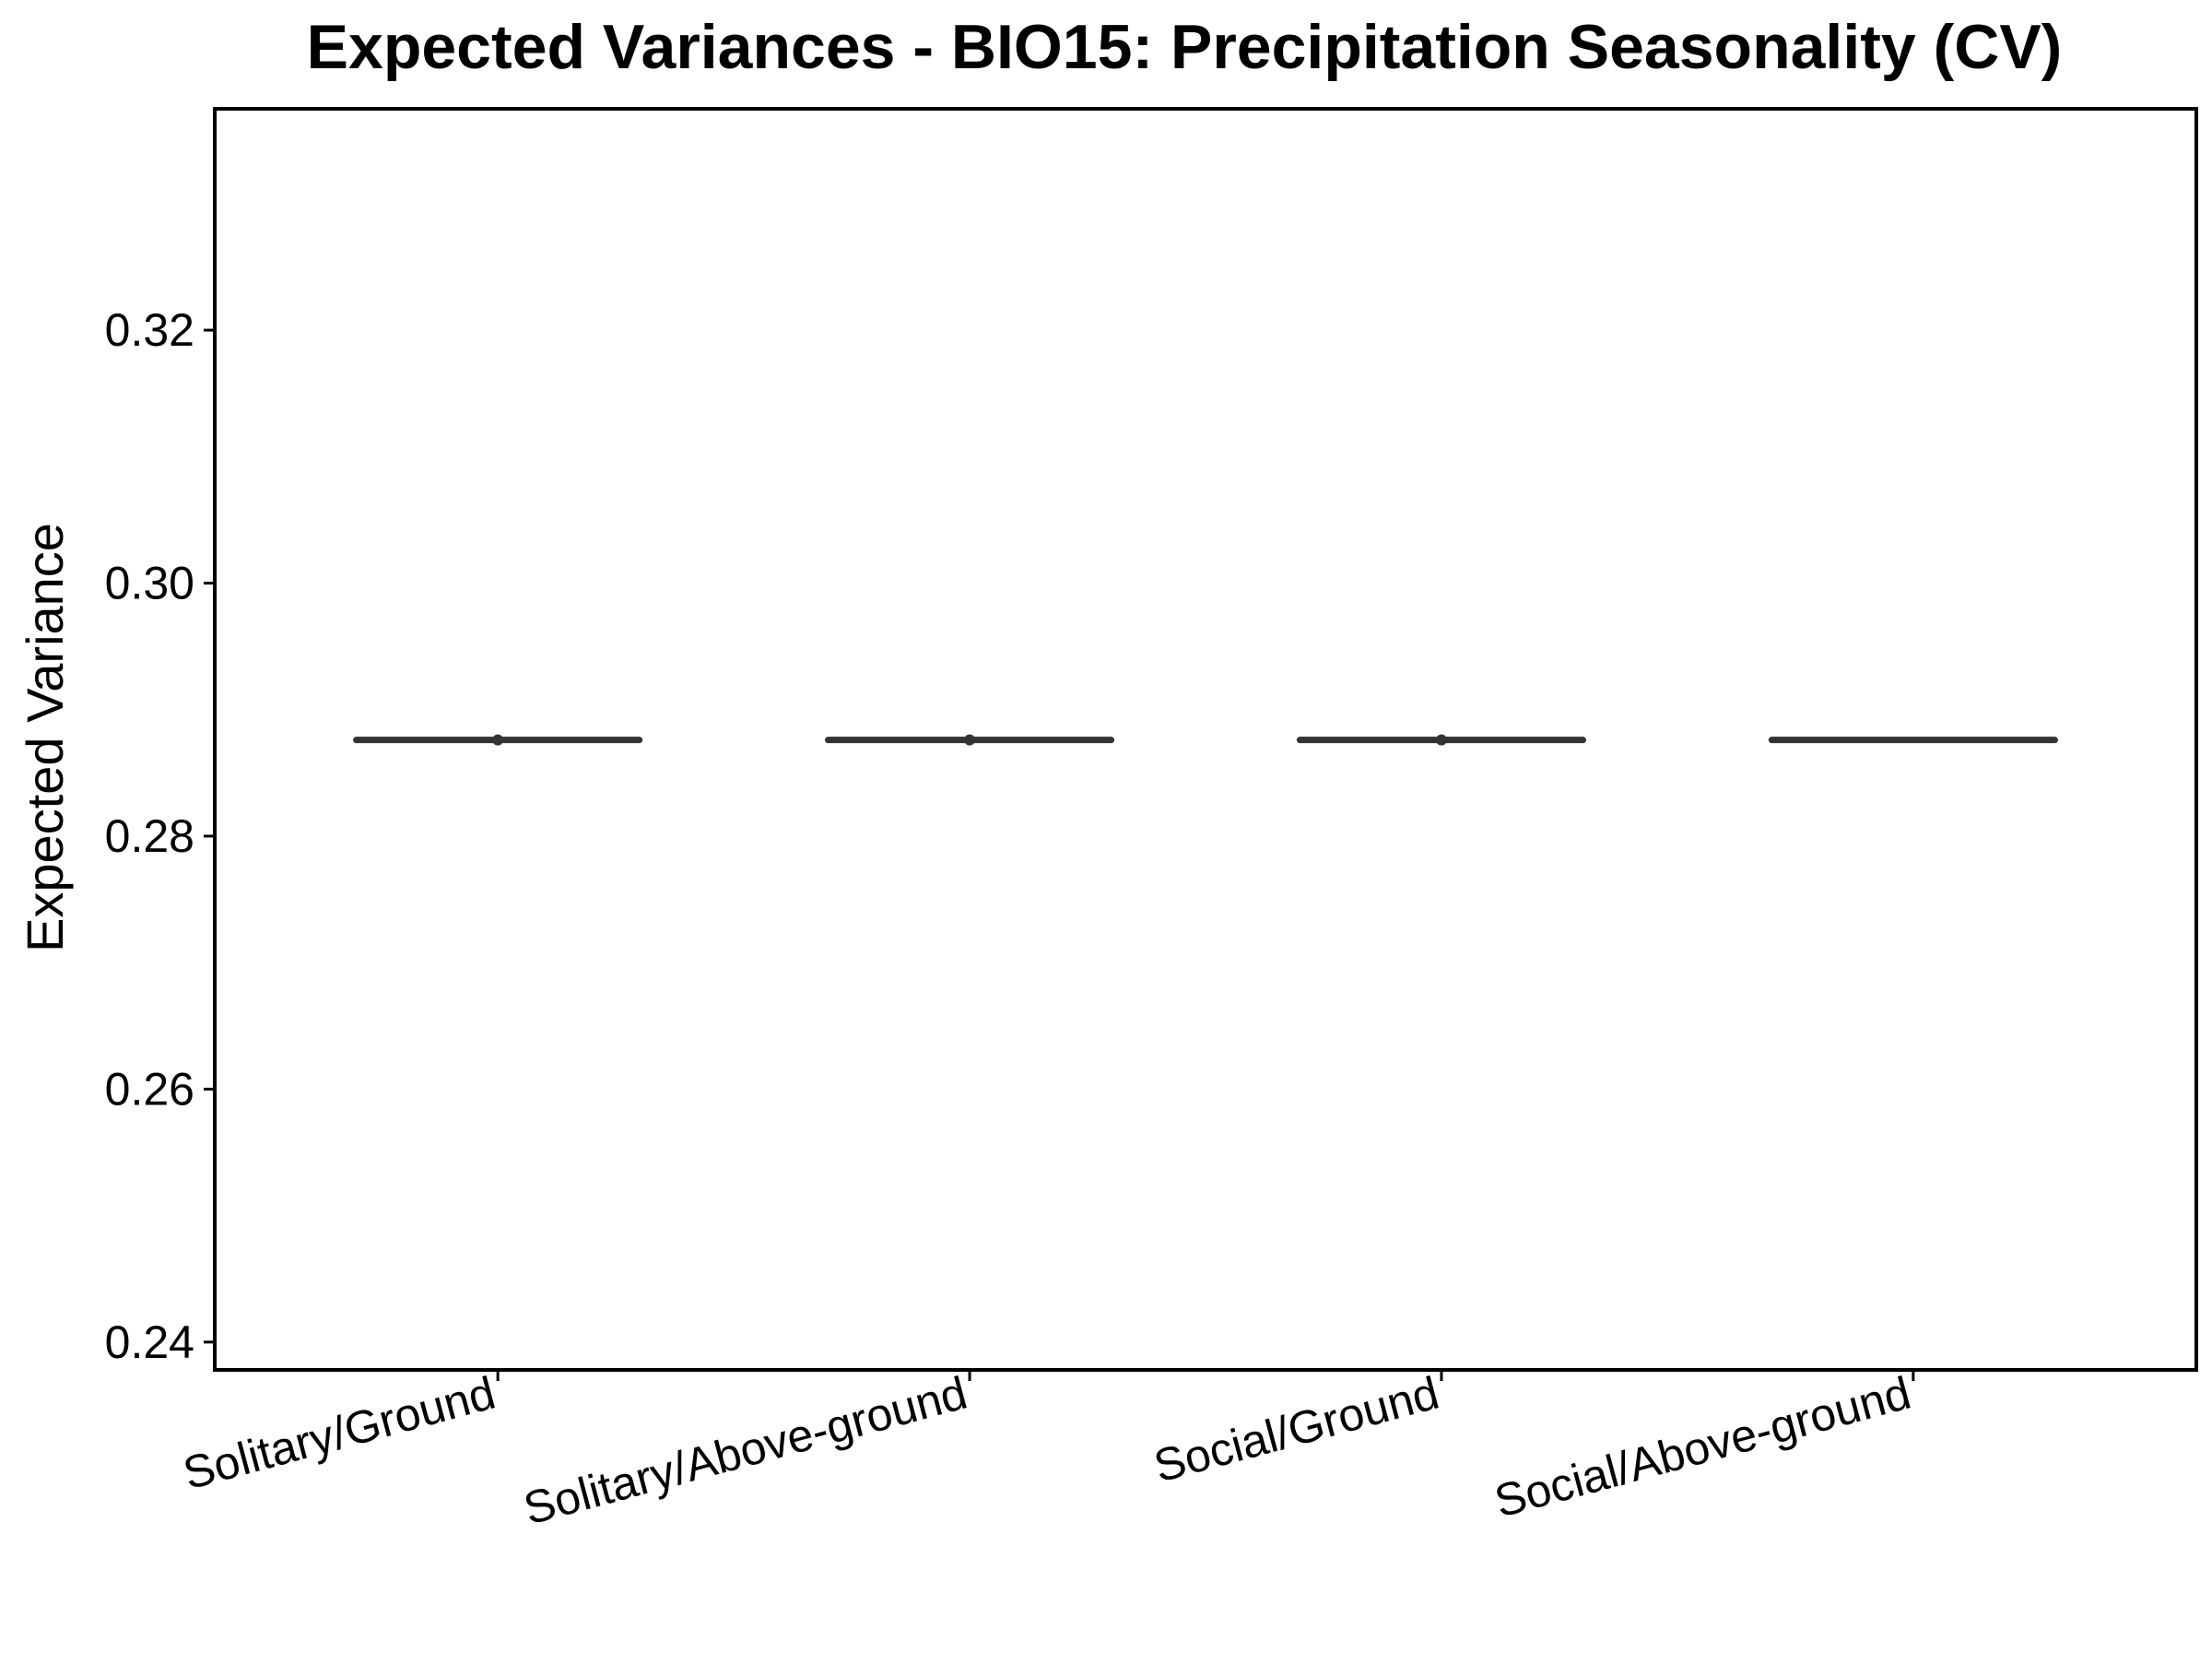 This screenshot has height=1664, width=2212. I want to click on y-axis-label: Expected Variance, so click(45, 737).